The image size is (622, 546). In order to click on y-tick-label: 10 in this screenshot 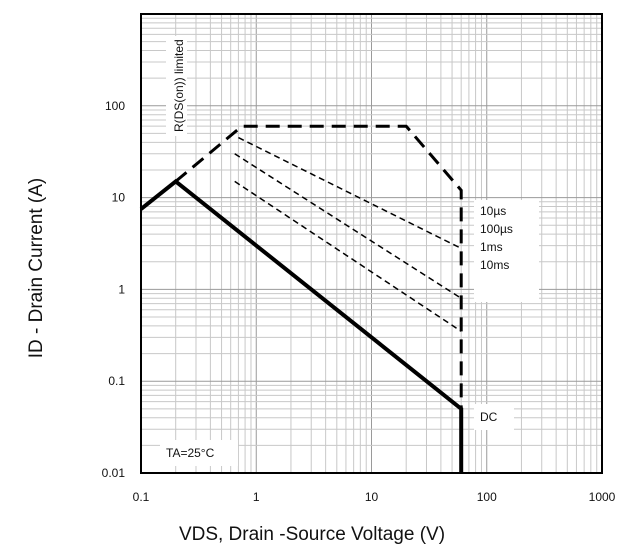, I will do `click(119, 198)`.